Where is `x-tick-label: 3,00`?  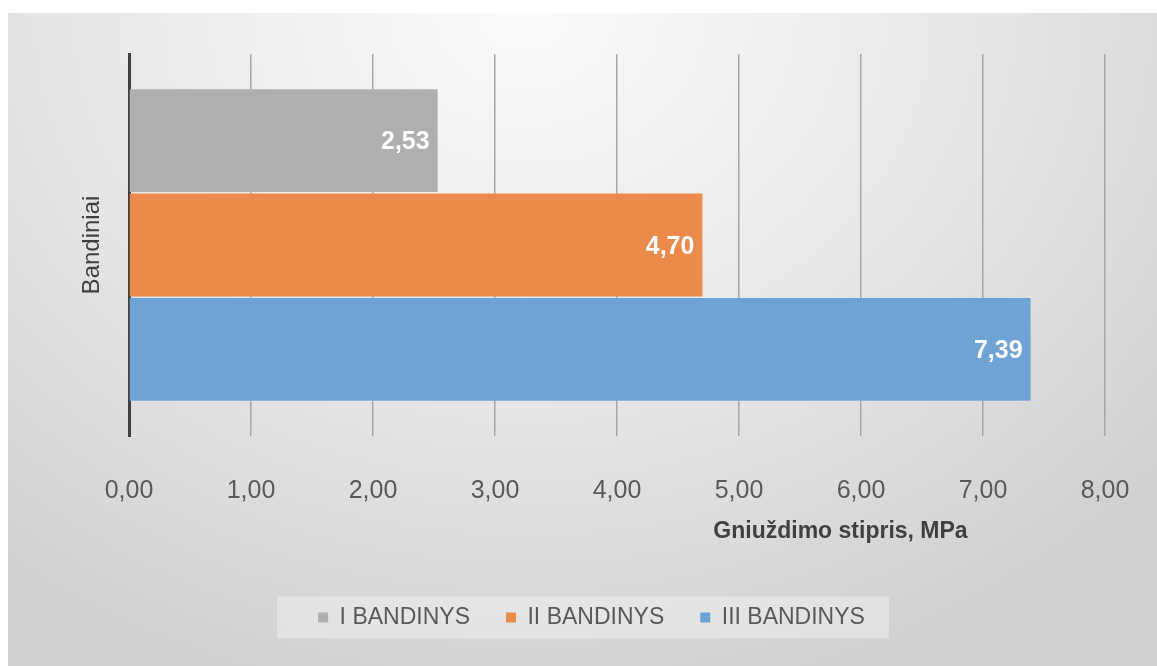
x-tick-label: 3,00 is located at coordinates (495, 488).